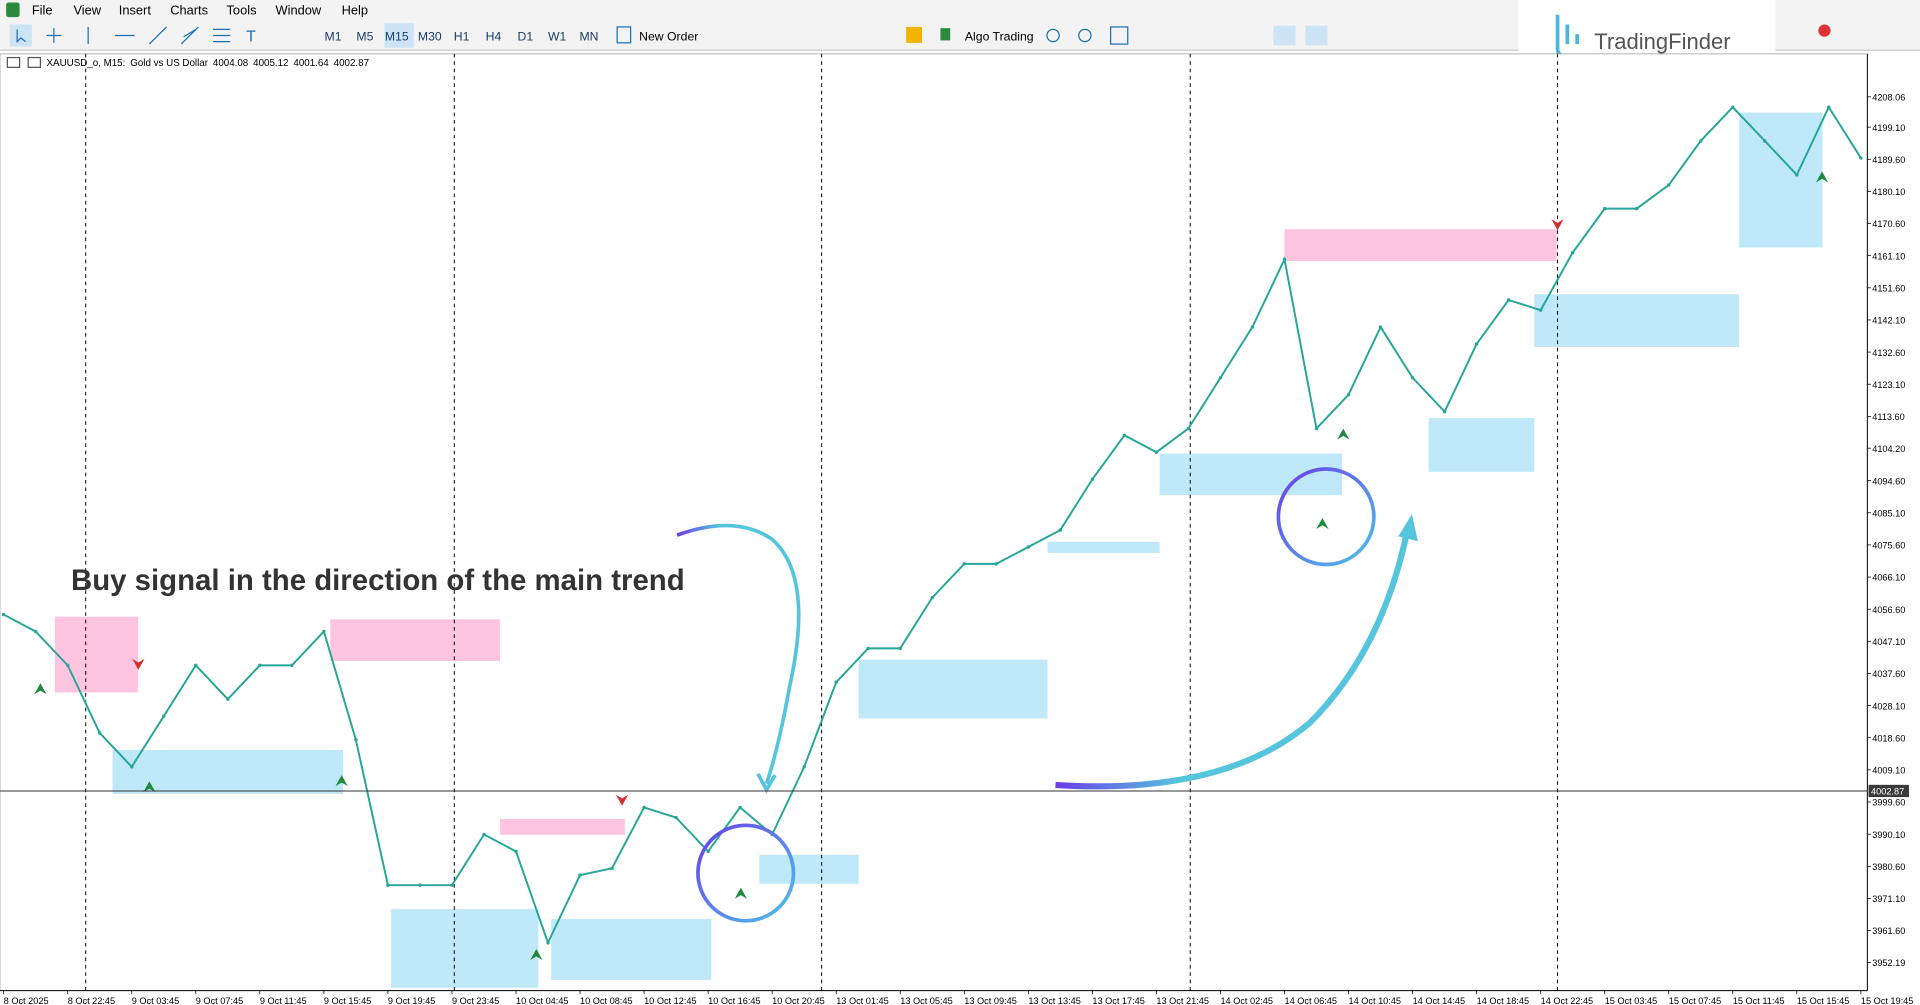 The height and width of the screenshot is (1005, 1920). I want to click on y-tick-label: 3952.19, so click(1888, 963).